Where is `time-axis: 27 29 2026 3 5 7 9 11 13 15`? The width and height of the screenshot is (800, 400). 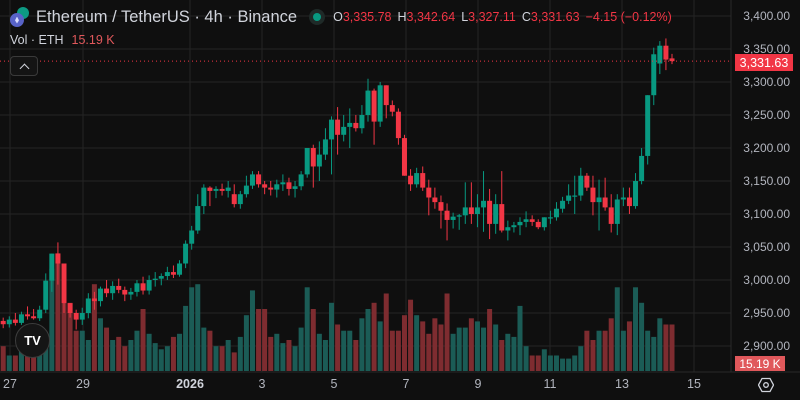 time-axis: 27 29 2026 3 5 7 9 11 13 15 is located at coordinates (365, 386).